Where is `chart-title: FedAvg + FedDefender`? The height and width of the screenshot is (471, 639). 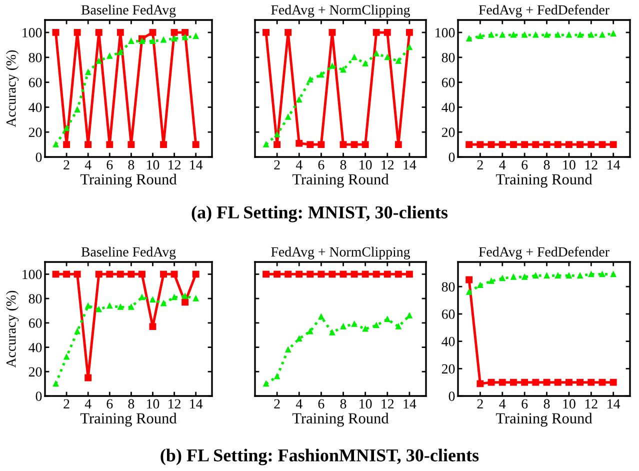
chart-title: FedAvg + FedDefender is located at coordinates (544, 253).